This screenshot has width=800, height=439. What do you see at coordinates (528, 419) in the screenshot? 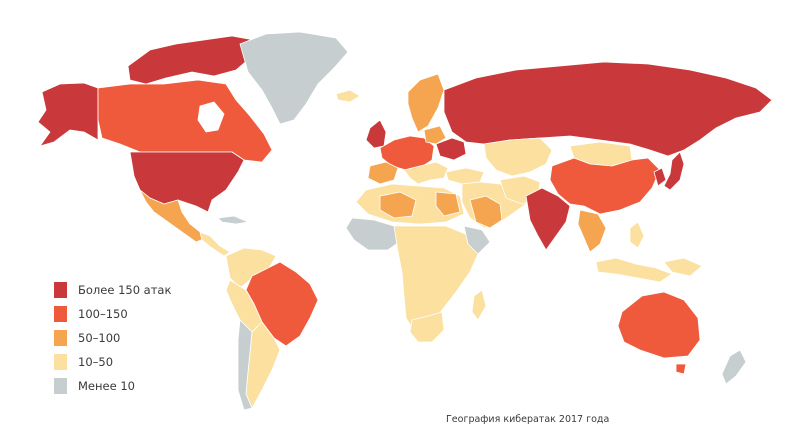
I see `map-caption: География кибератак 2017 года` at bounding box center [528, 419].